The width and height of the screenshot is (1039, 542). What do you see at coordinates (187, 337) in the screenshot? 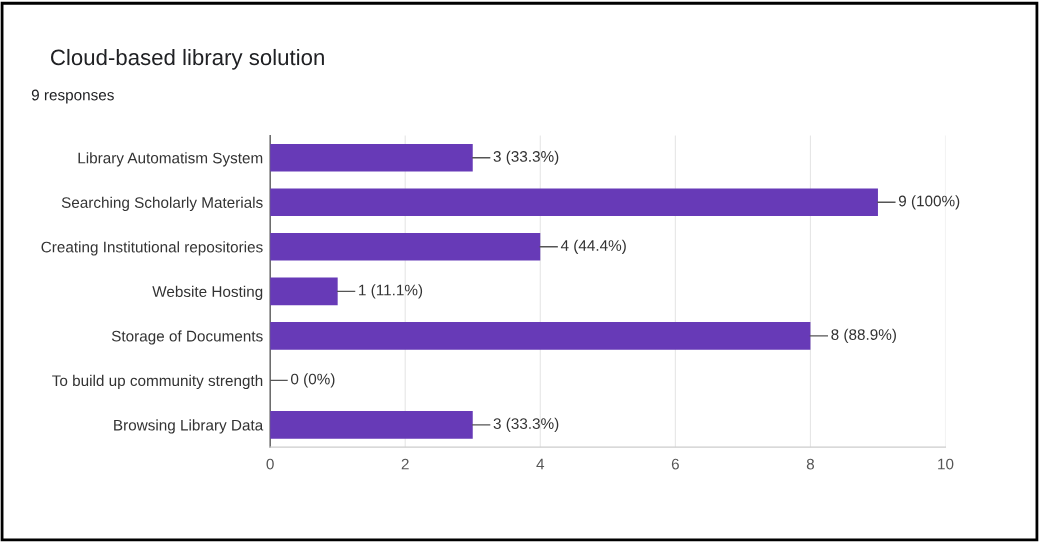
I see `y-tick-label: Storage of Documents` at bounding box center [187, 337].